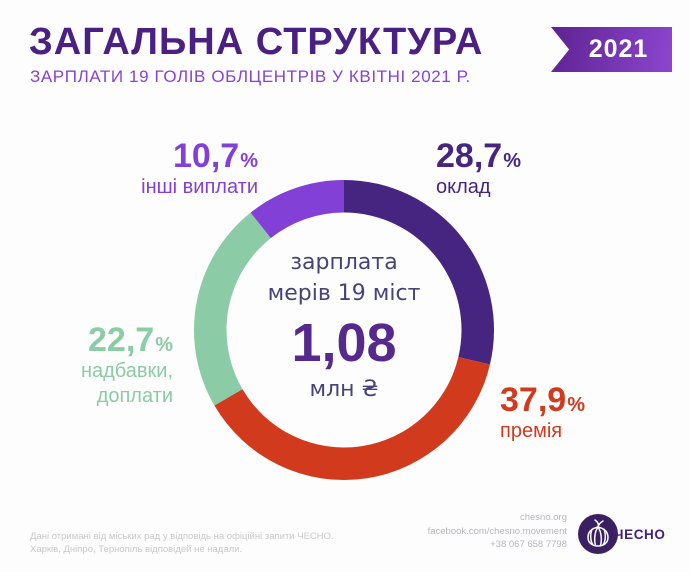 Image resolution: width=690 pixels, height=572 pixels. Describe the element at coordinates (126, 383) in the screenshot. I see `slice-name-nadbavky: надбавки, доплати` at that location.